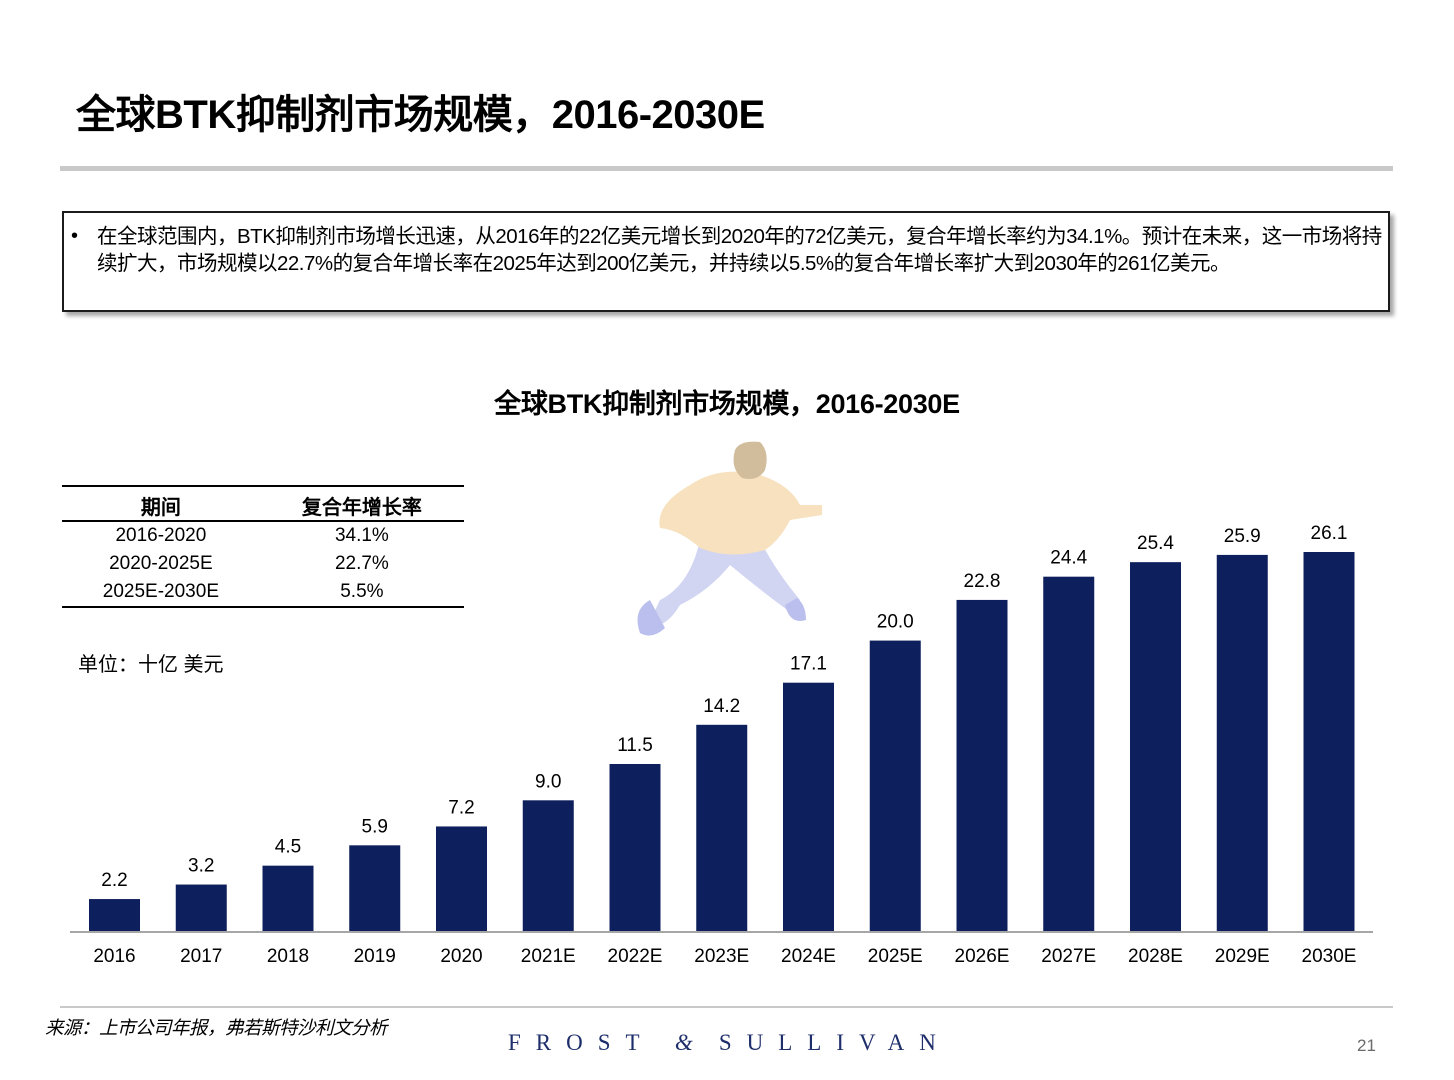 The width and height of the screenshot is (1454, 1080). I want to click on x-tick-label-2021E: 2021E, so click(548, 956).